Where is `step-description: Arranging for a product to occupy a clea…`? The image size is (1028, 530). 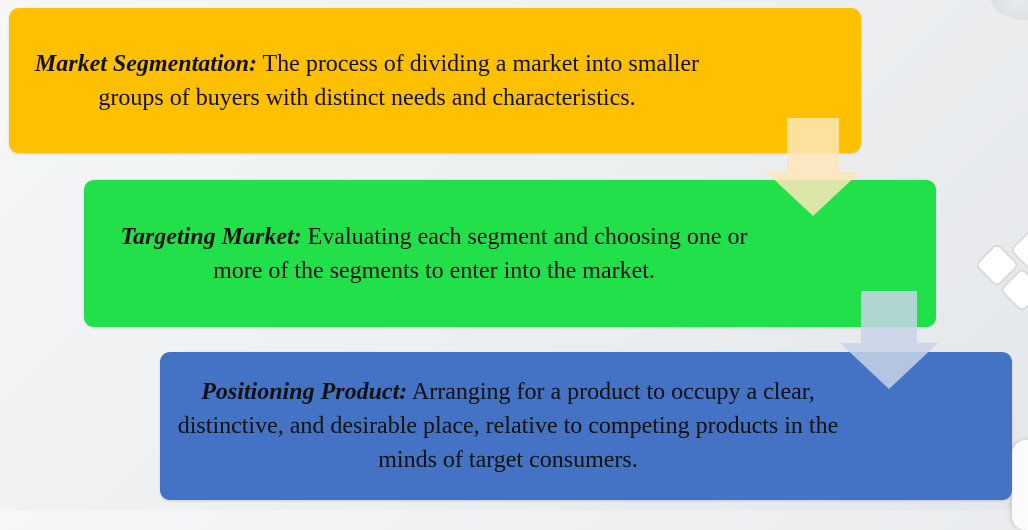
step-description: Arranging for a product to occupy a clea… is located at coordinates (508, 426).